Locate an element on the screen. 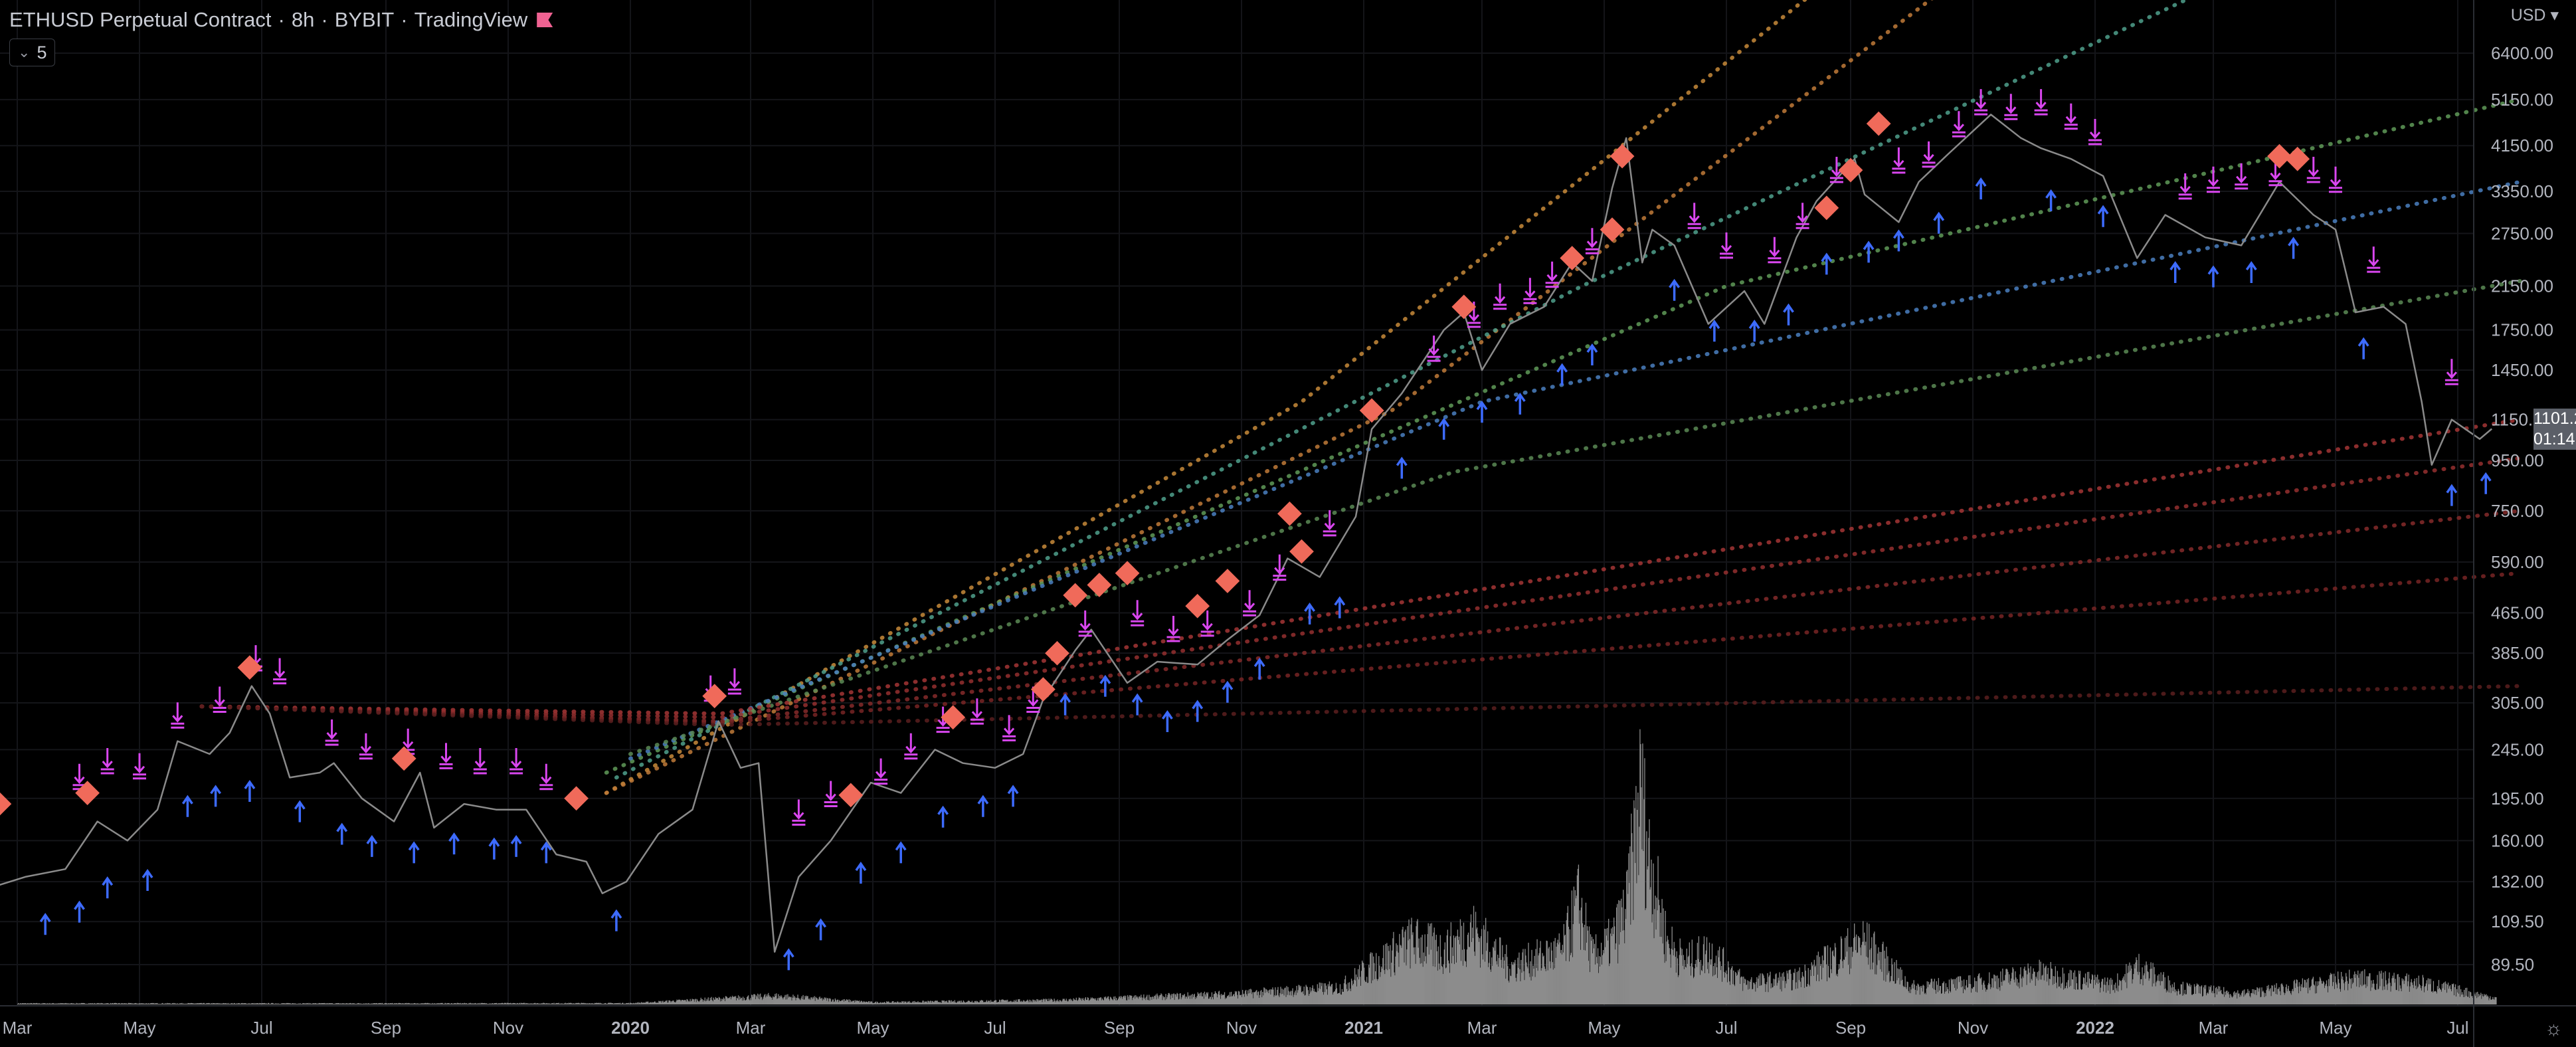 The image size is (2576, 1047). symbol-name: ETHUSD Perpetual Contract is located at coordinates (140, 19).